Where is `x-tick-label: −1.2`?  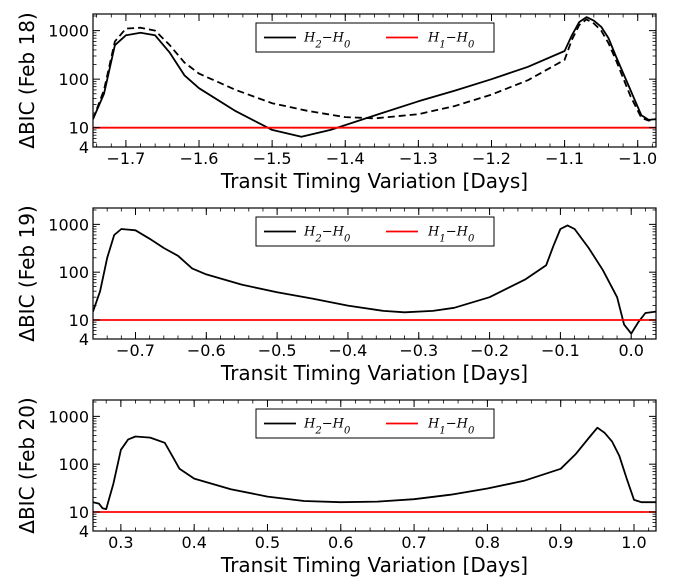
x-tick-label: −1.2 is located at coordinates (491, 158).